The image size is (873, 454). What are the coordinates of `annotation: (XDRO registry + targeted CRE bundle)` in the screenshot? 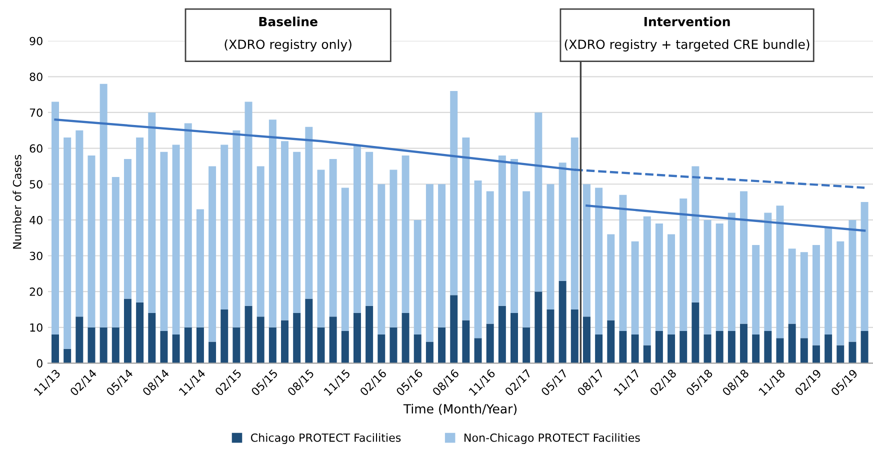 It's located at (687, 45).